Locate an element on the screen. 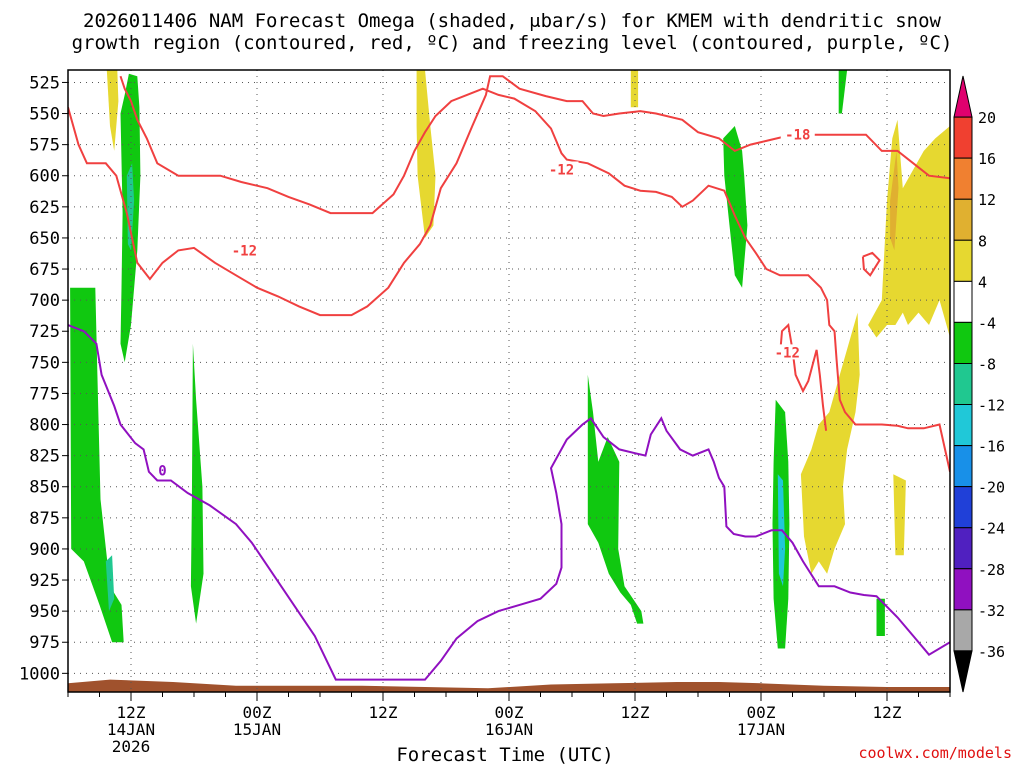 The image size is (1024, 768). omega-region-ascent-17jan-late-lower is located at coordinates (880, 617).